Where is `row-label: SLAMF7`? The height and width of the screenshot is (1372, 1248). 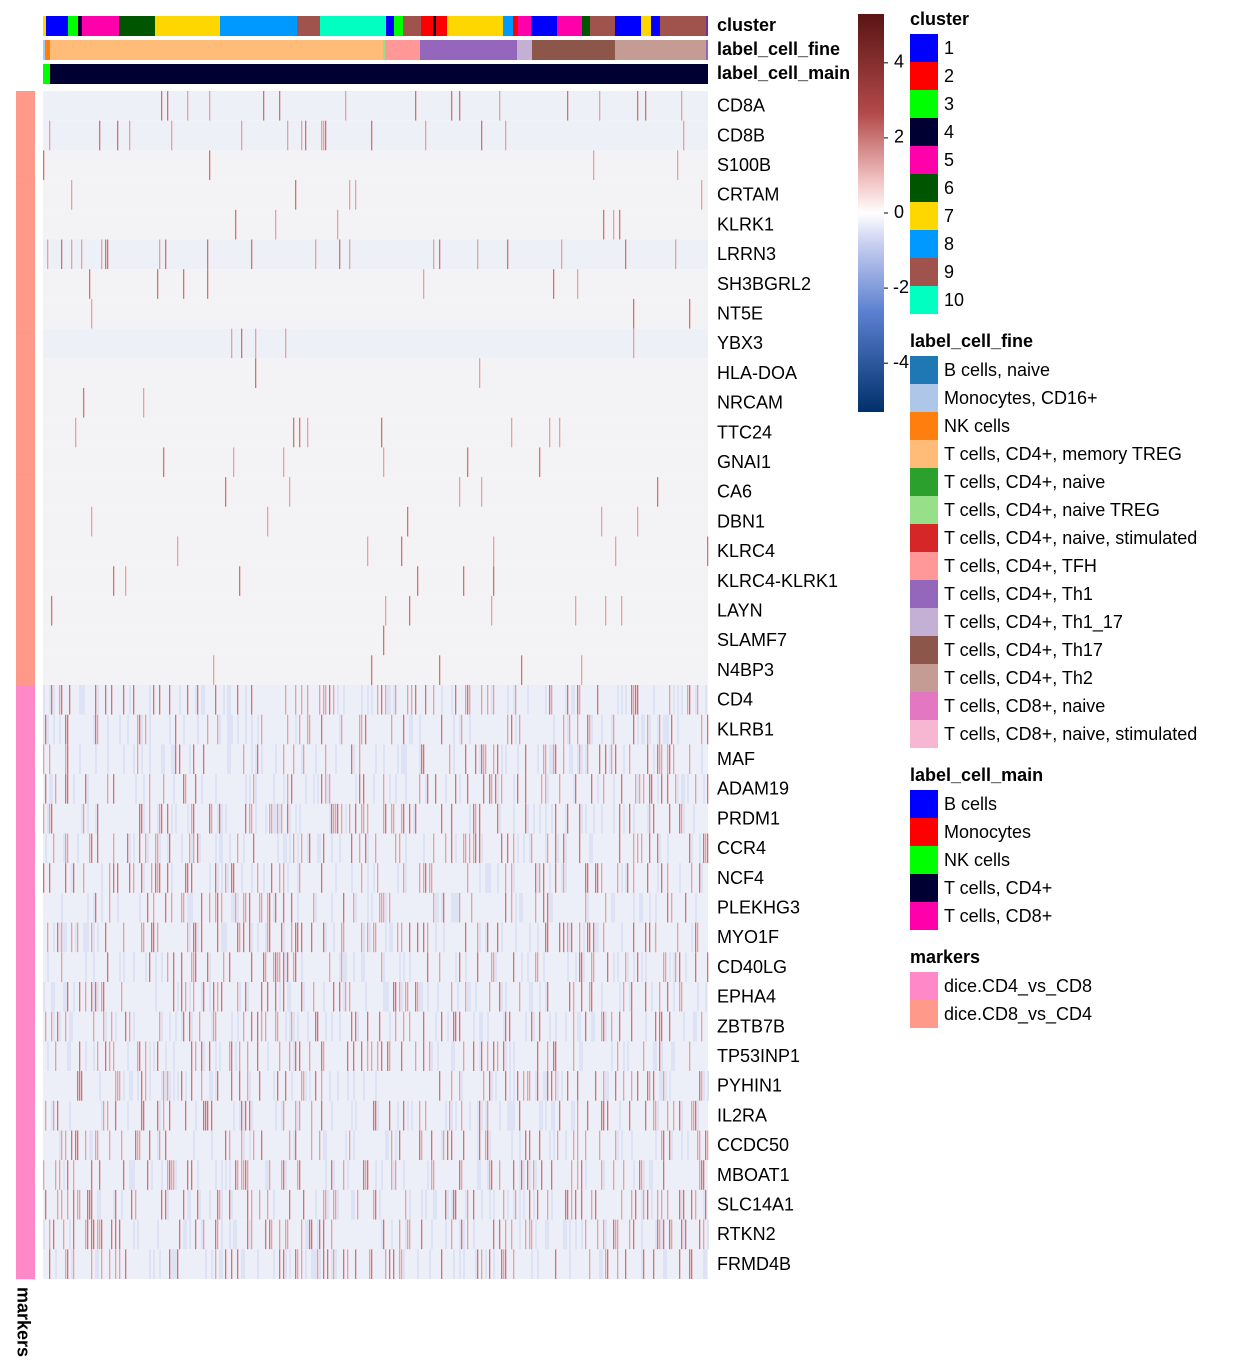 row-label: SLAMF7 is located at coordinates (752, 640).